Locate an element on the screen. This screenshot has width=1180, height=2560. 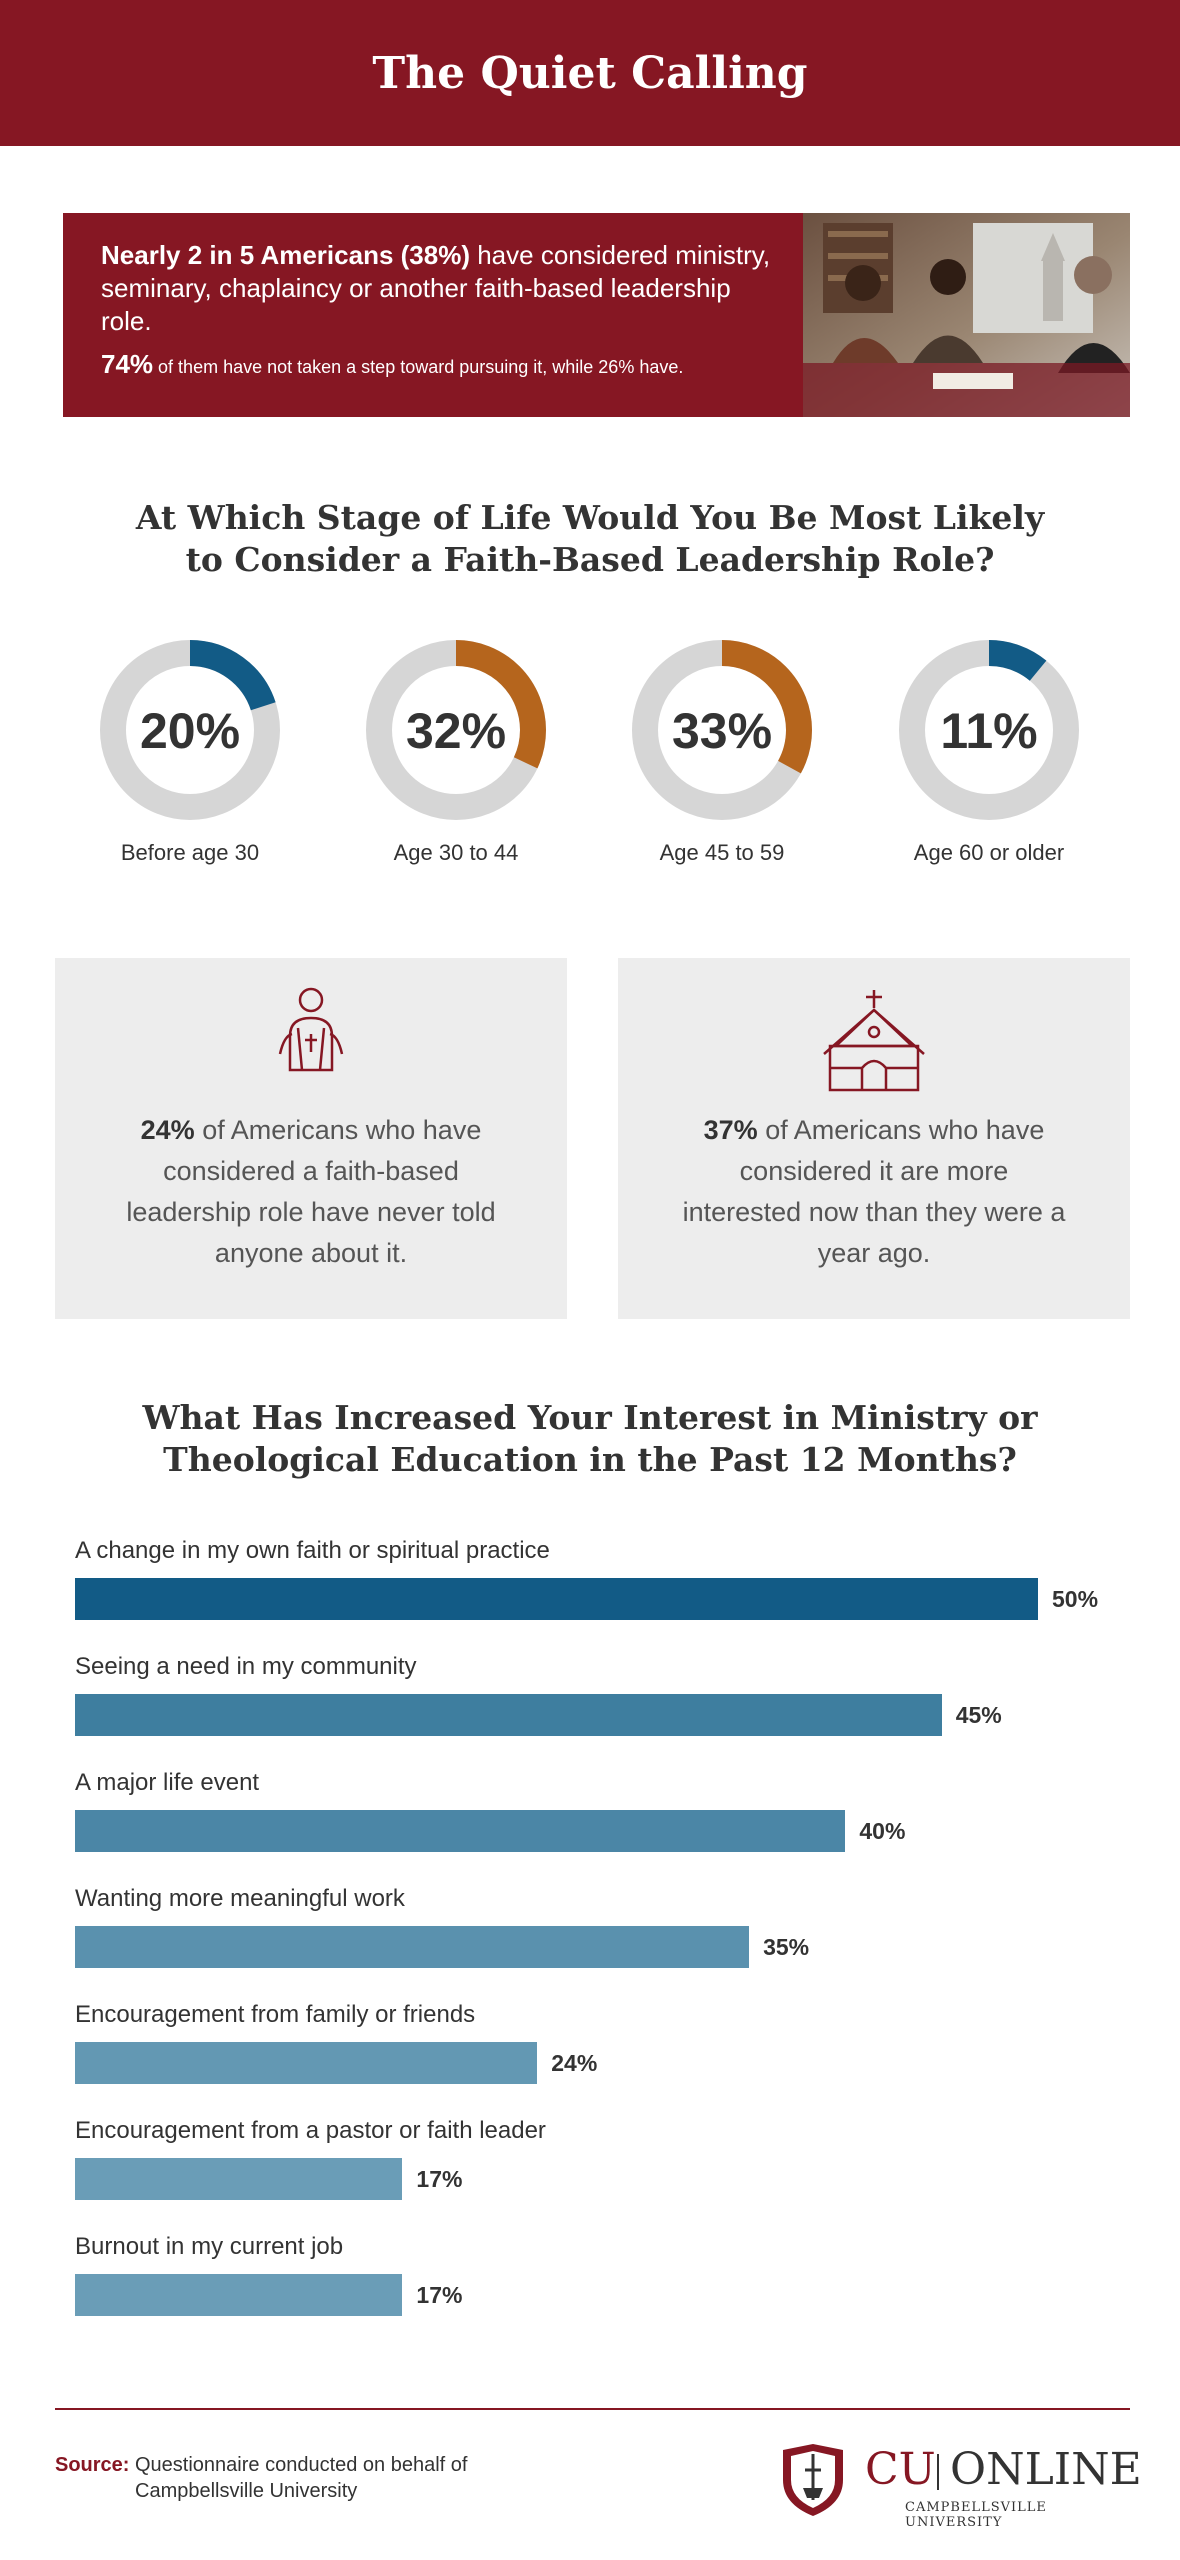
logo-separator is located at coordinates (938, 2472).